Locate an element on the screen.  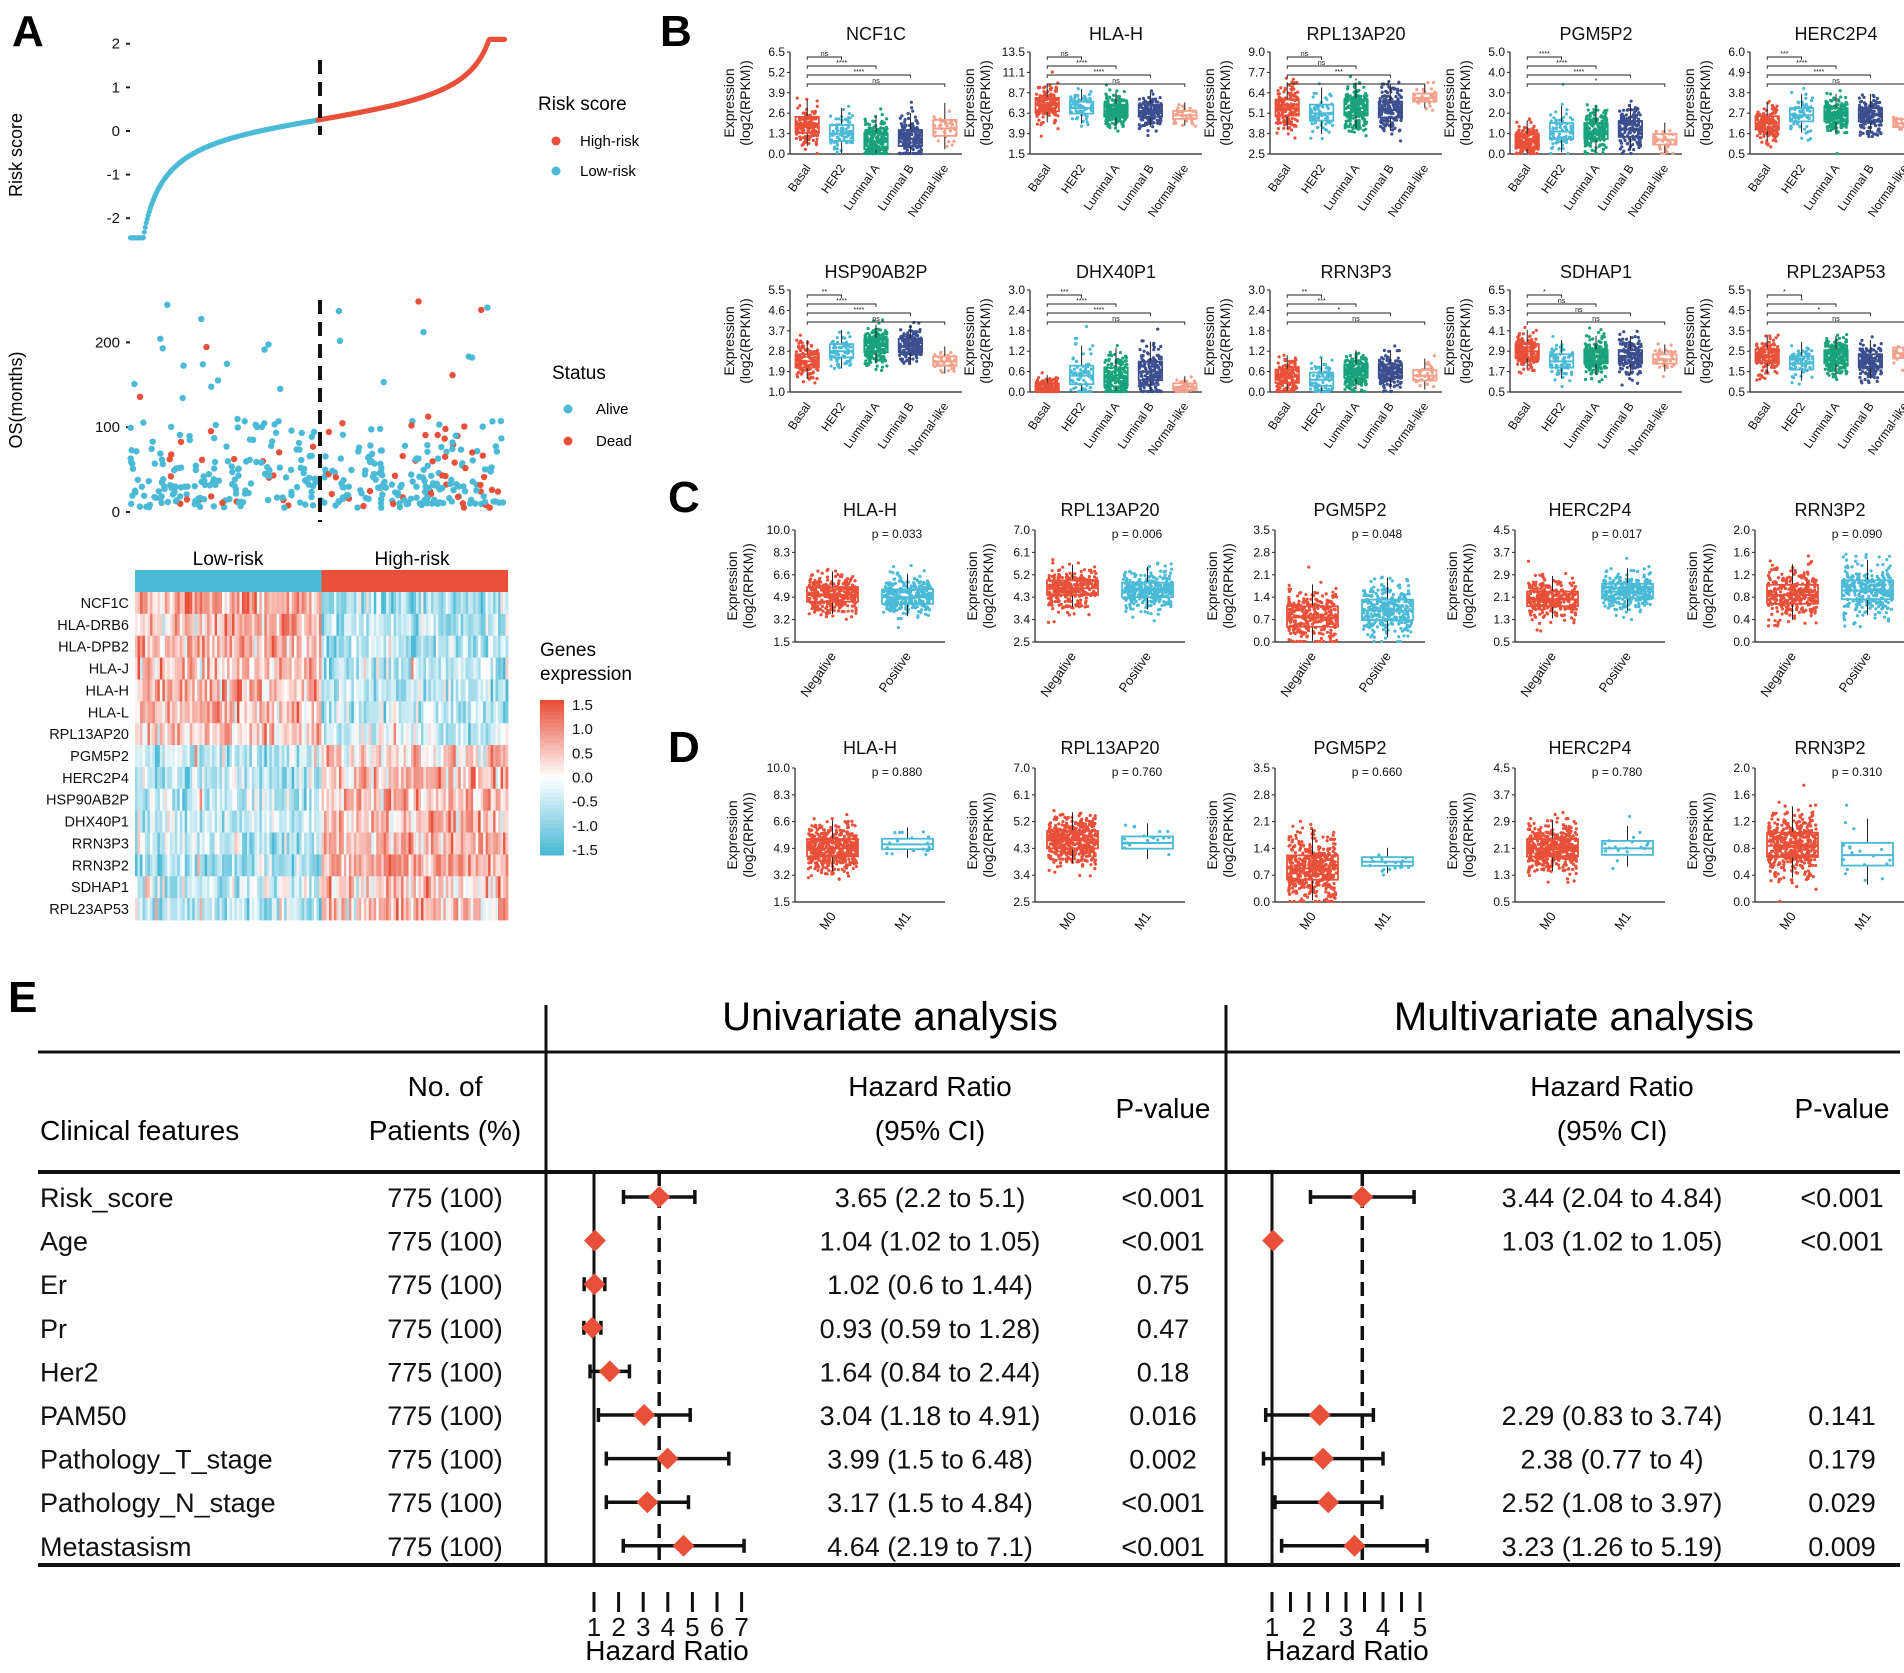
uni-col-hr-1: Hazard Ratio is located at coordinates (929, 1086).